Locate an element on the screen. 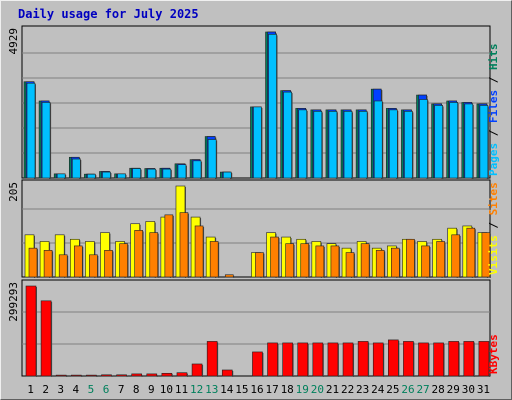  y-max-label: 4929 is located at coordinates (13, 41).